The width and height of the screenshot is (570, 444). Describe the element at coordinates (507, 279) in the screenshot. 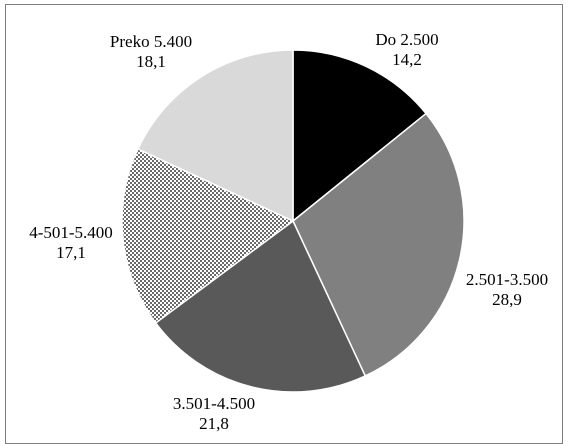

I see `slice-label-1-category: 2.501-3.500` at that location.